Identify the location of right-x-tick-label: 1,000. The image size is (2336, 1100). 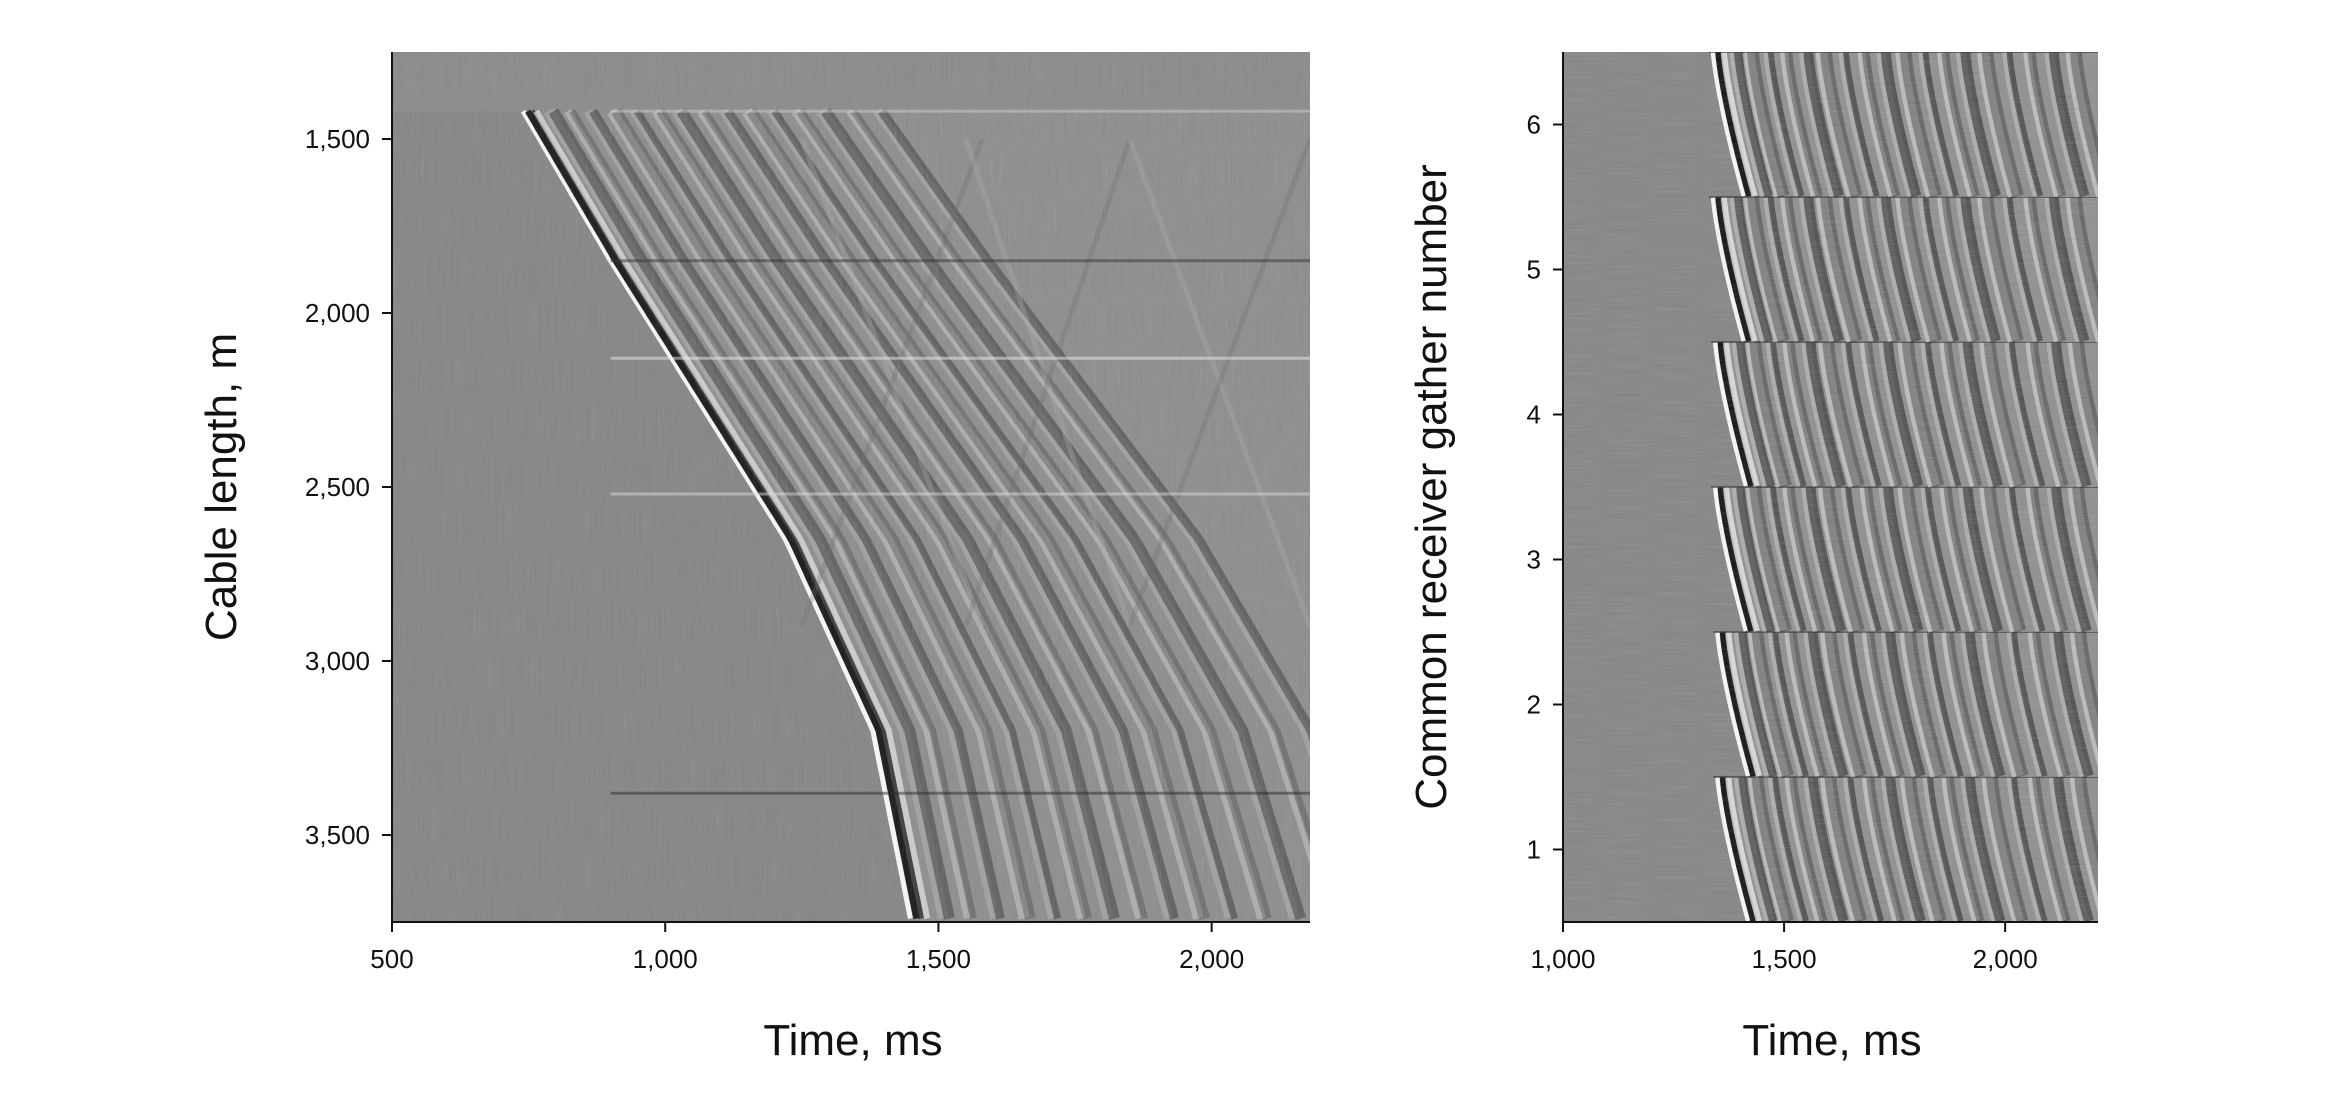
(1562, 959).